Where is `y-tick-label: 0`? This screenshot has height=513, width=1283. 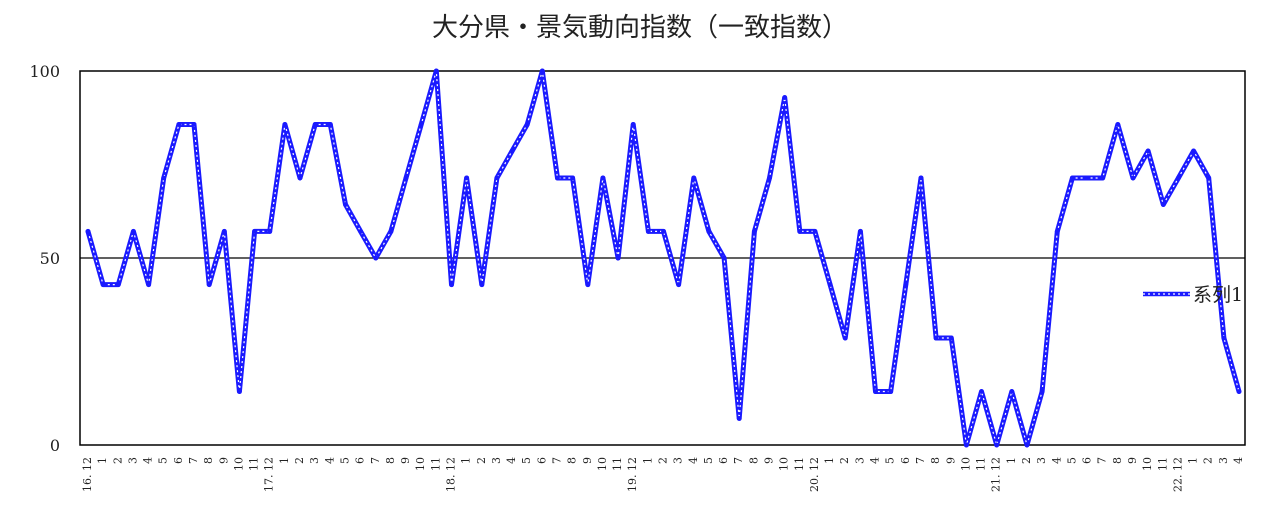
y-tick-label: 0 is located at coordinates (55, 445).